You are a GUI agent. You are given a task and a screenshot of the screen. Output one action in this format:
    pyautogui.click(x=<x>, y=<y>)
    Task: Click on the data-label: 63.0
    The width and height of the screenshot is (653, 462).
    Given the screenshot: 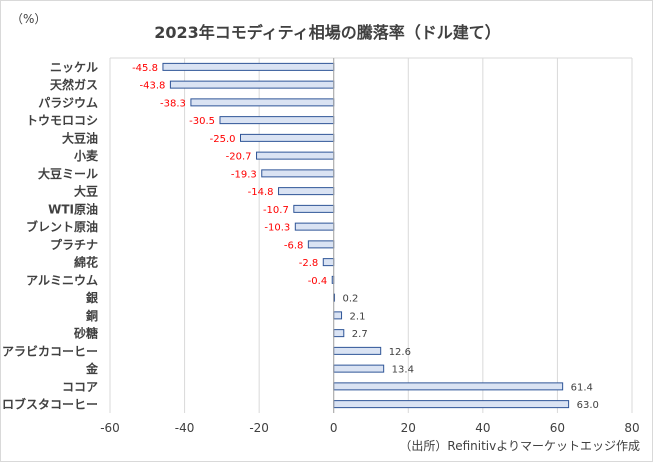 What is the action you would take?
    pyautogui.click(x=588, y=405)
    